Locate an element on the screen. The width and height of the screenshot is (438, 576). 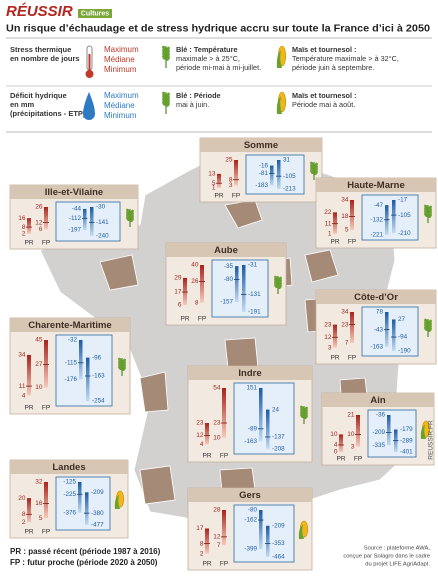
water-value: -176 is located at coordinates (70, 379).